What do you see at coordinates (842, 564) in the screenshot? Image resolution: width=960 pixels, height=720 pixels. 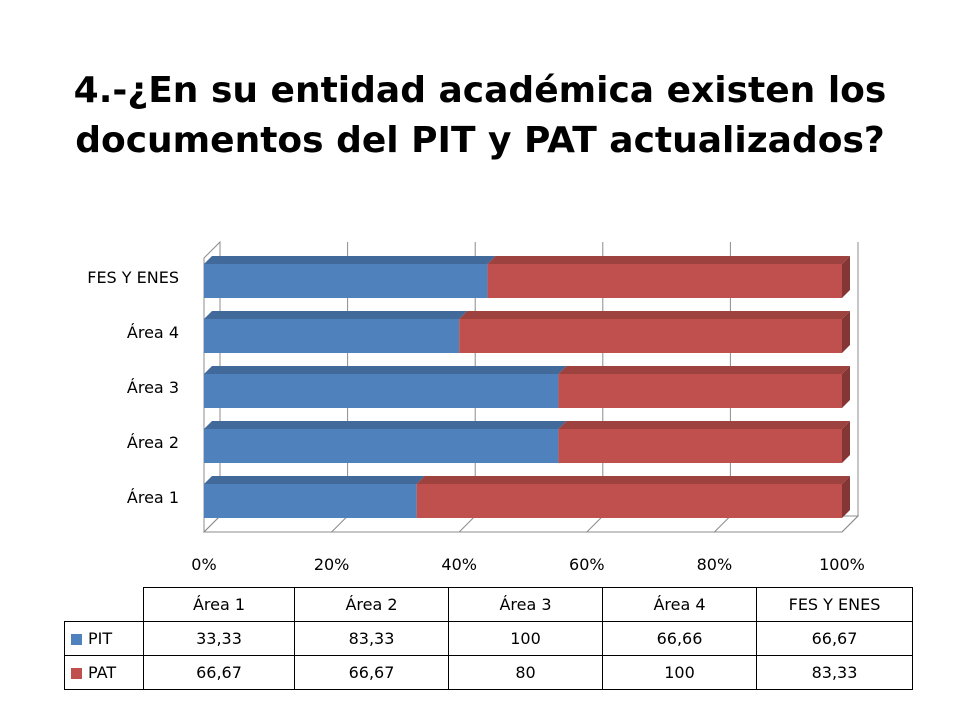 I see `x-tick-label: 100%` at bounding box center [842, 564].